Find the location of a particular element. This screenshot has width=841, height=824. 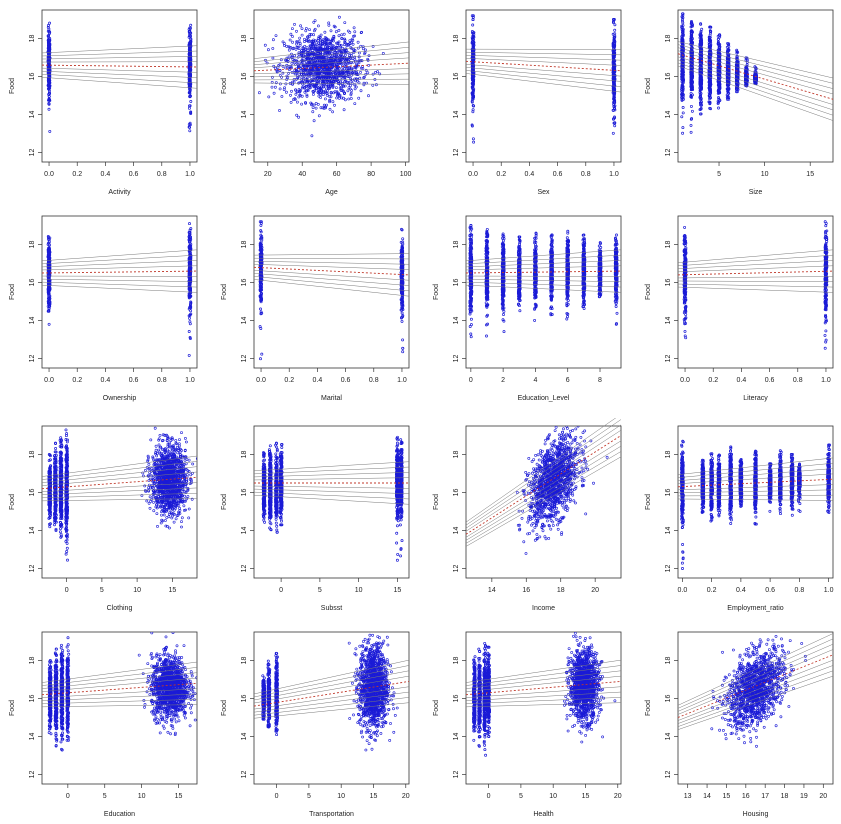

x-axis-label: Activity is located at coordinates (119, 192).